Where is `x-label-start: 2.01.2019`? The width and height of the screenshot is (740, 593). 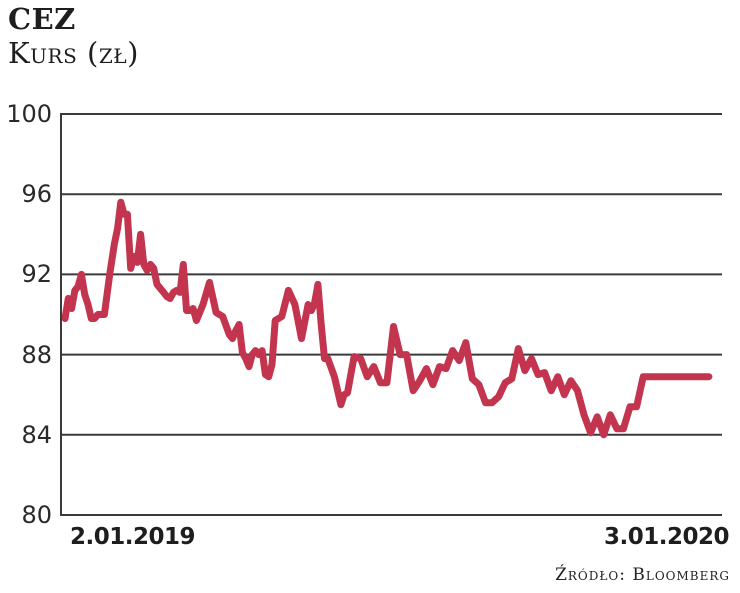
x-label-start: 2.01.2019 is located at coordinates (133, 537).